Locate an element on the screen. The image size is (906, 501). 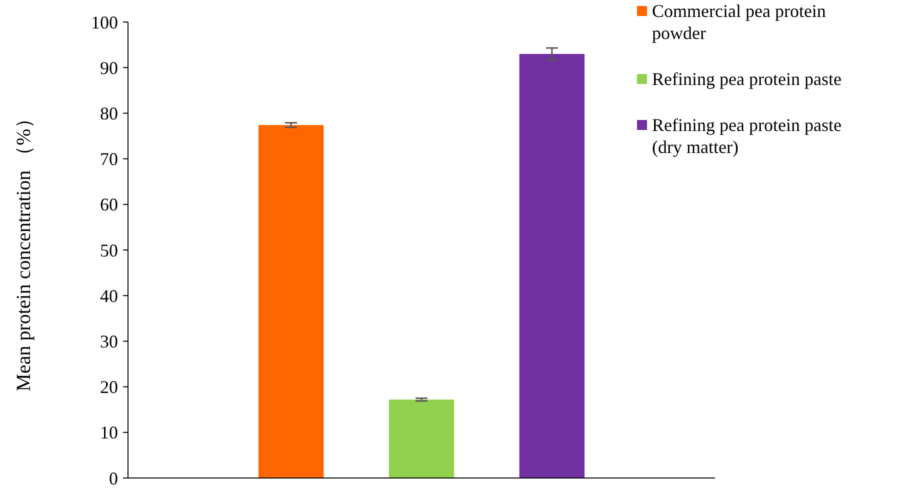
y-tick-label: 40 is located at coordinates (109, 296).